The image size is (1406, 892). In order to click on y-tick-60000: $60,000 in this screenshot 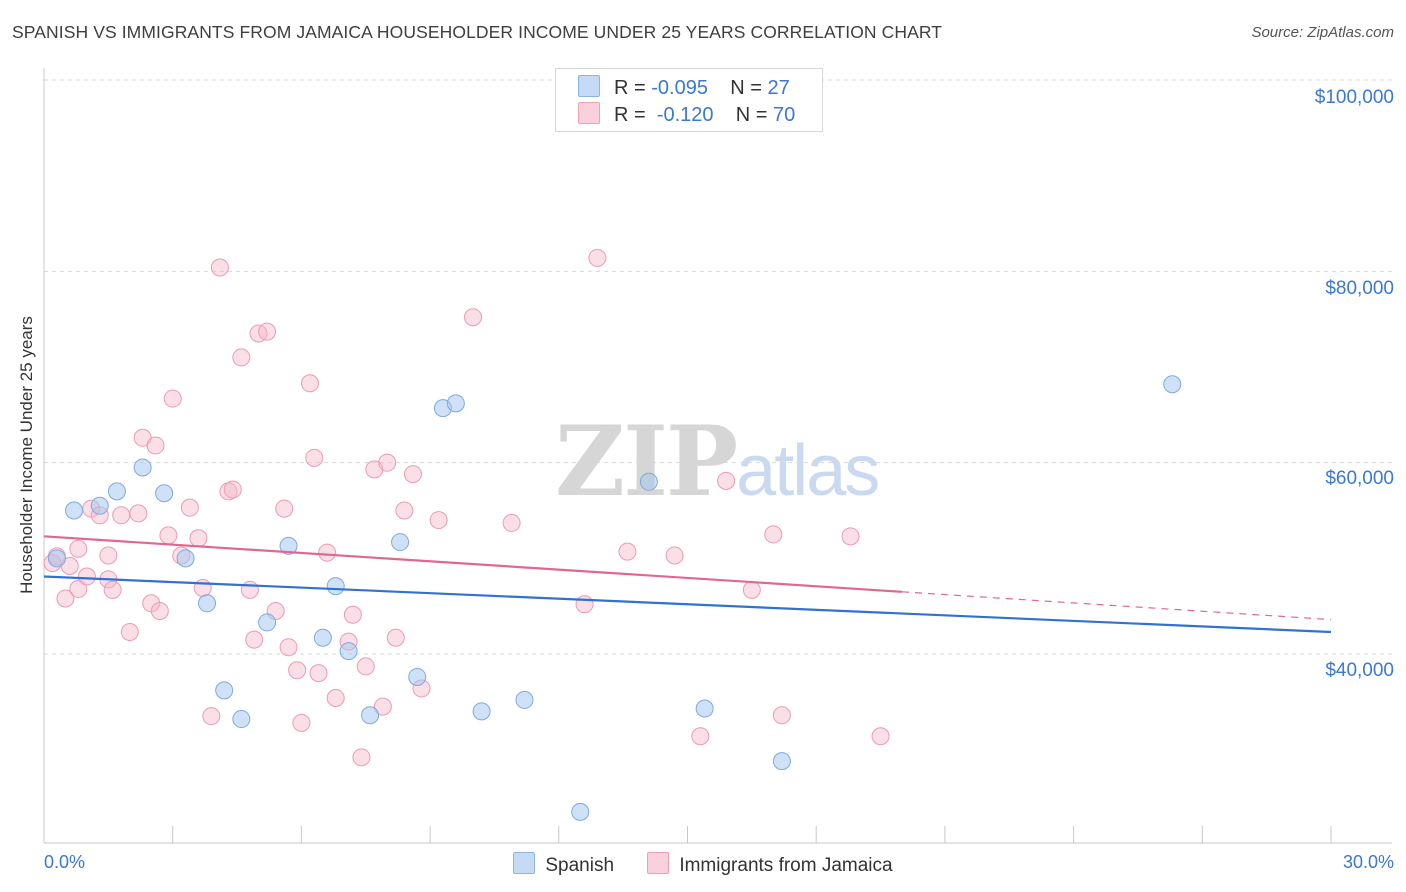, I will do `click(1359, 478)`.